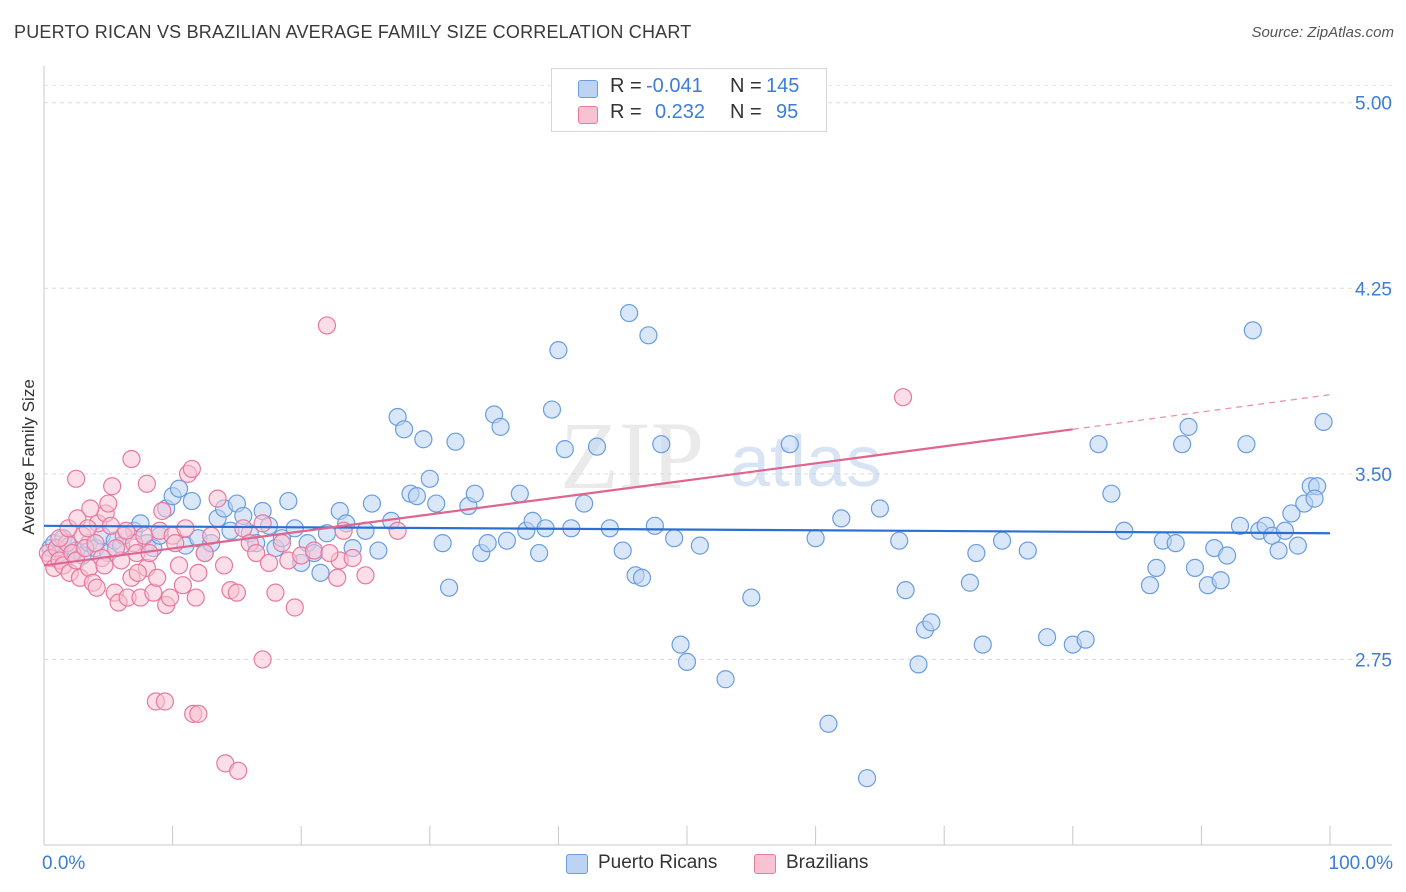  What do you see at coordinates (658, 862) in the screenshot?
I see `legend-label-puerto-ricans: Puerto Ricans` at bounding box center [658, 862].